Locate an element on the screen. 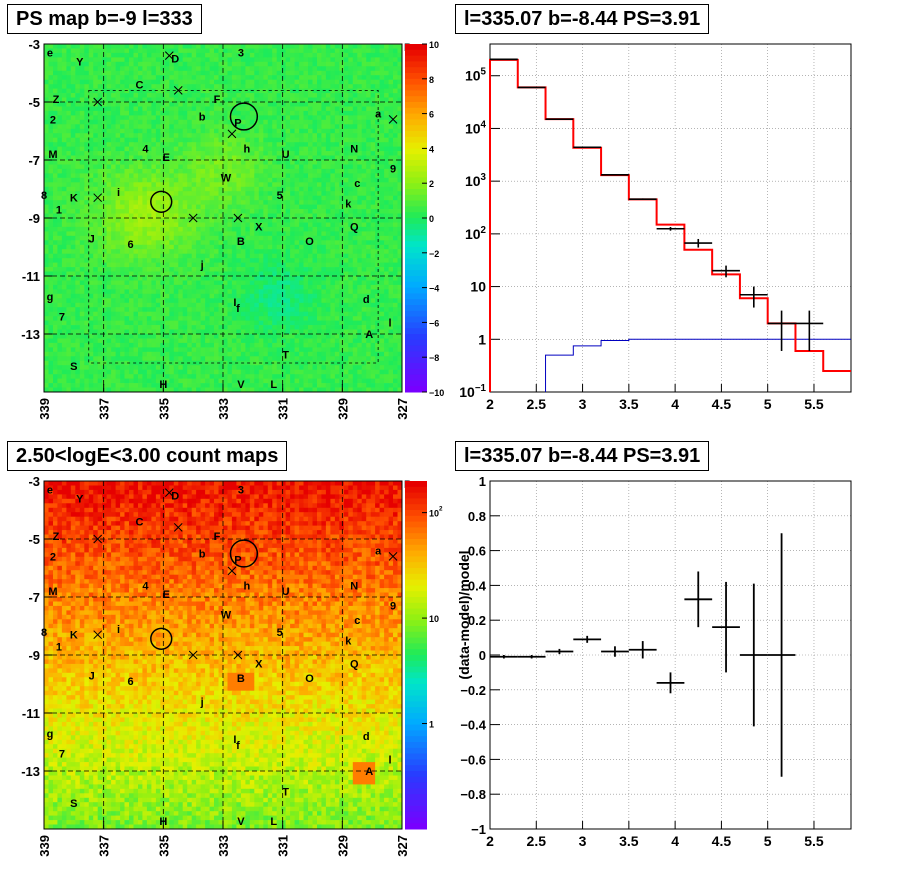  source-label: A is located at coordinates (369, 335).